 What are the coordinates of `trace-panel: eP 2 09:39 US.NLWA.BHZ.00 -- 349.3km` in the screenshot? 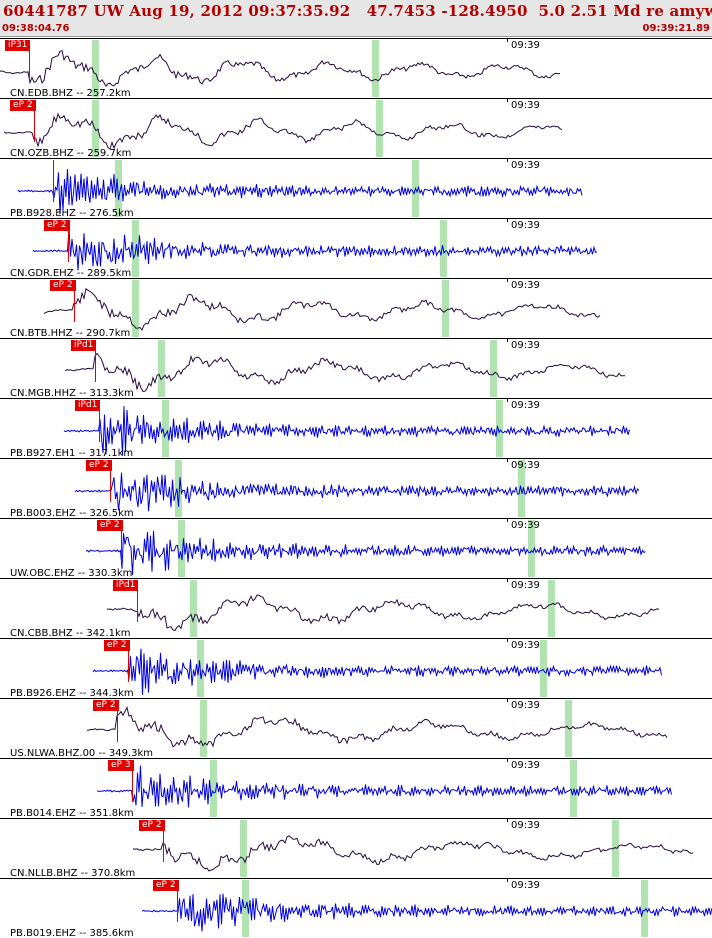 It's located at (356, 728).